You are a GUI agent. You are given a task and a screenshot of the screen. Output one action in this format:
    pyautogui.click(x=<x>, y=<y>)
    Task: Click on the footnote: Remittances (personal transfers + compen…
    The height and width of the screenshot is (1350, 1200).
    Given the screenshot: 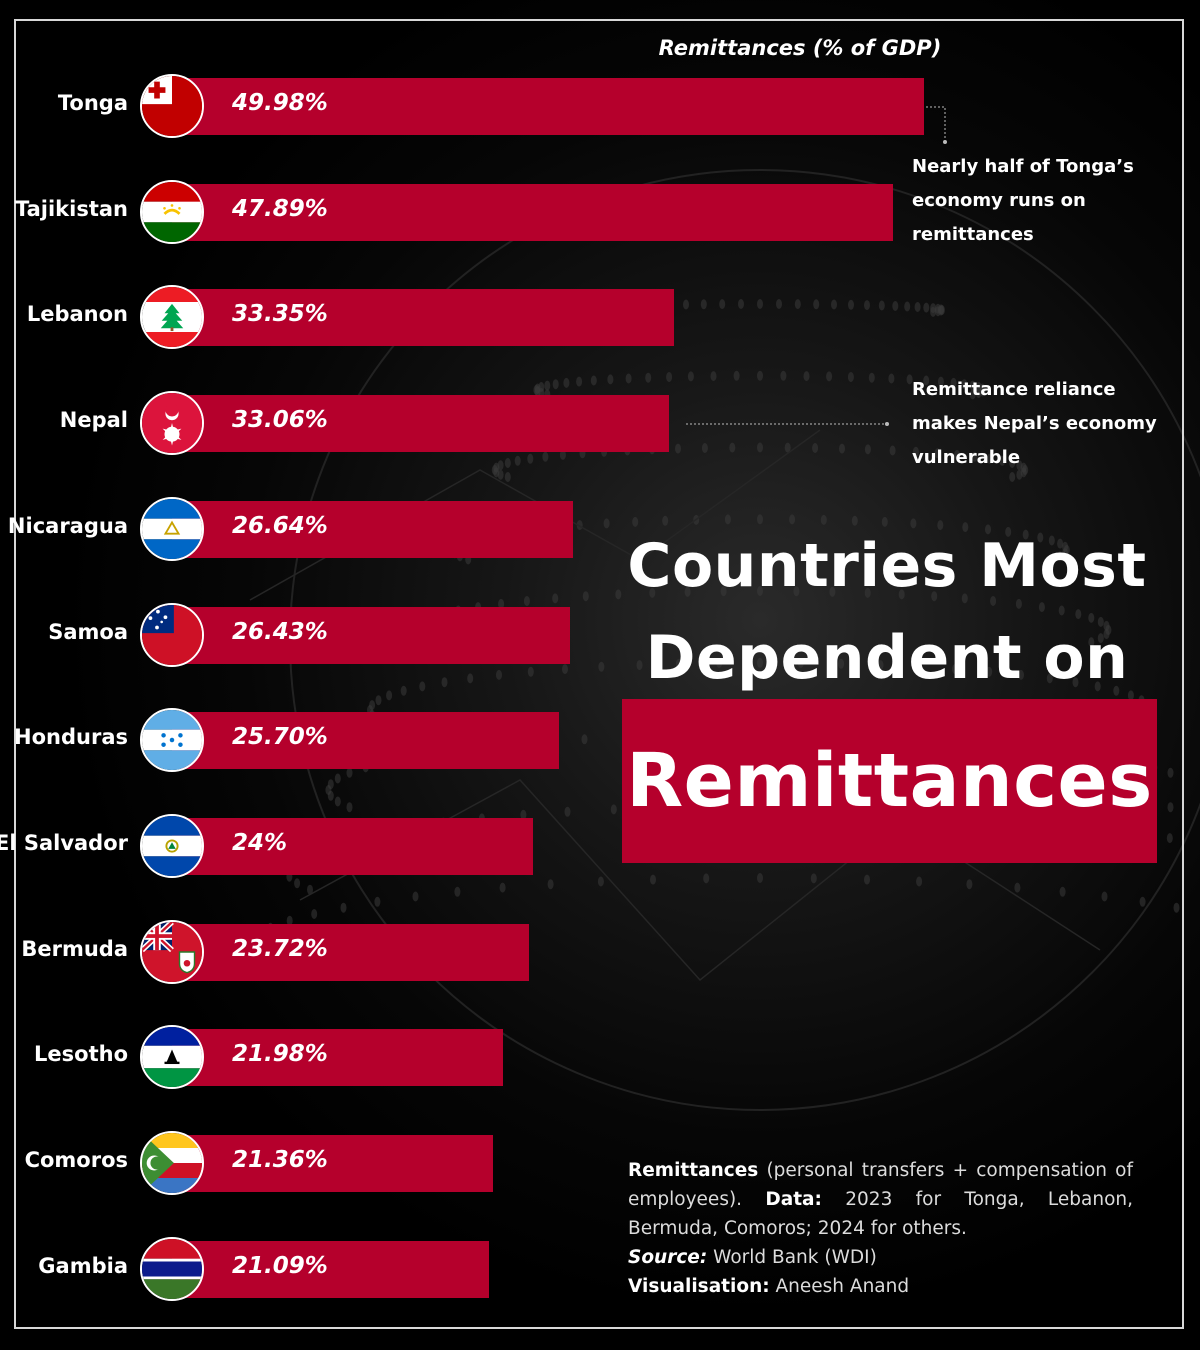 What is the action you would take?
    pyautogui.click(x=880, y=1228)
    